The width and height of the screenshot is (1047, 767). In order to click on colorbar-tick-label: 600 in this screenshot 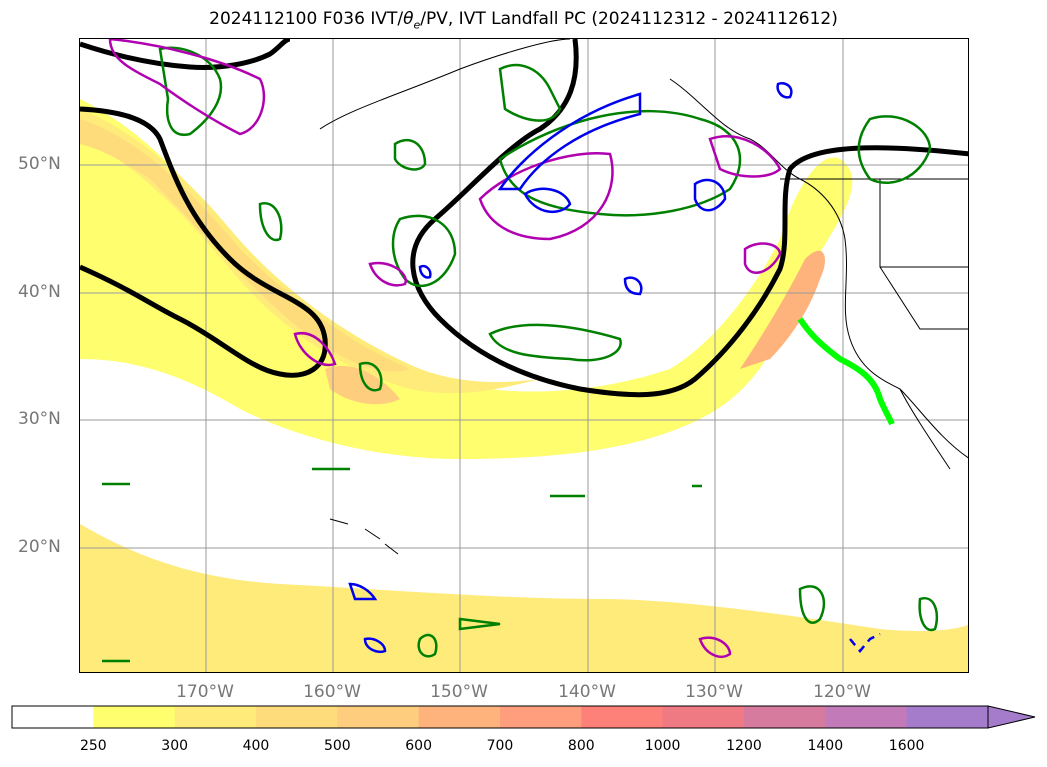, I will do `click(419, 746)`.